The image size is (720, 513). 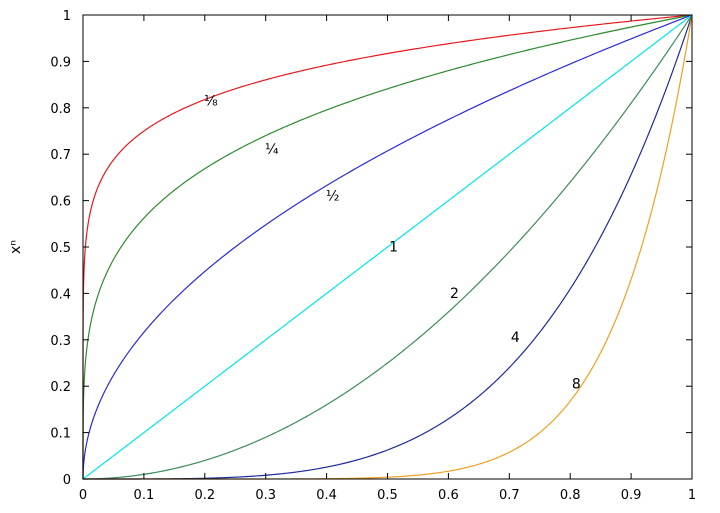 What do you see at coordinates (60, 155) in the screenshot?
I see `y-tick-label: 0.7` at bounding box center [60, 155].